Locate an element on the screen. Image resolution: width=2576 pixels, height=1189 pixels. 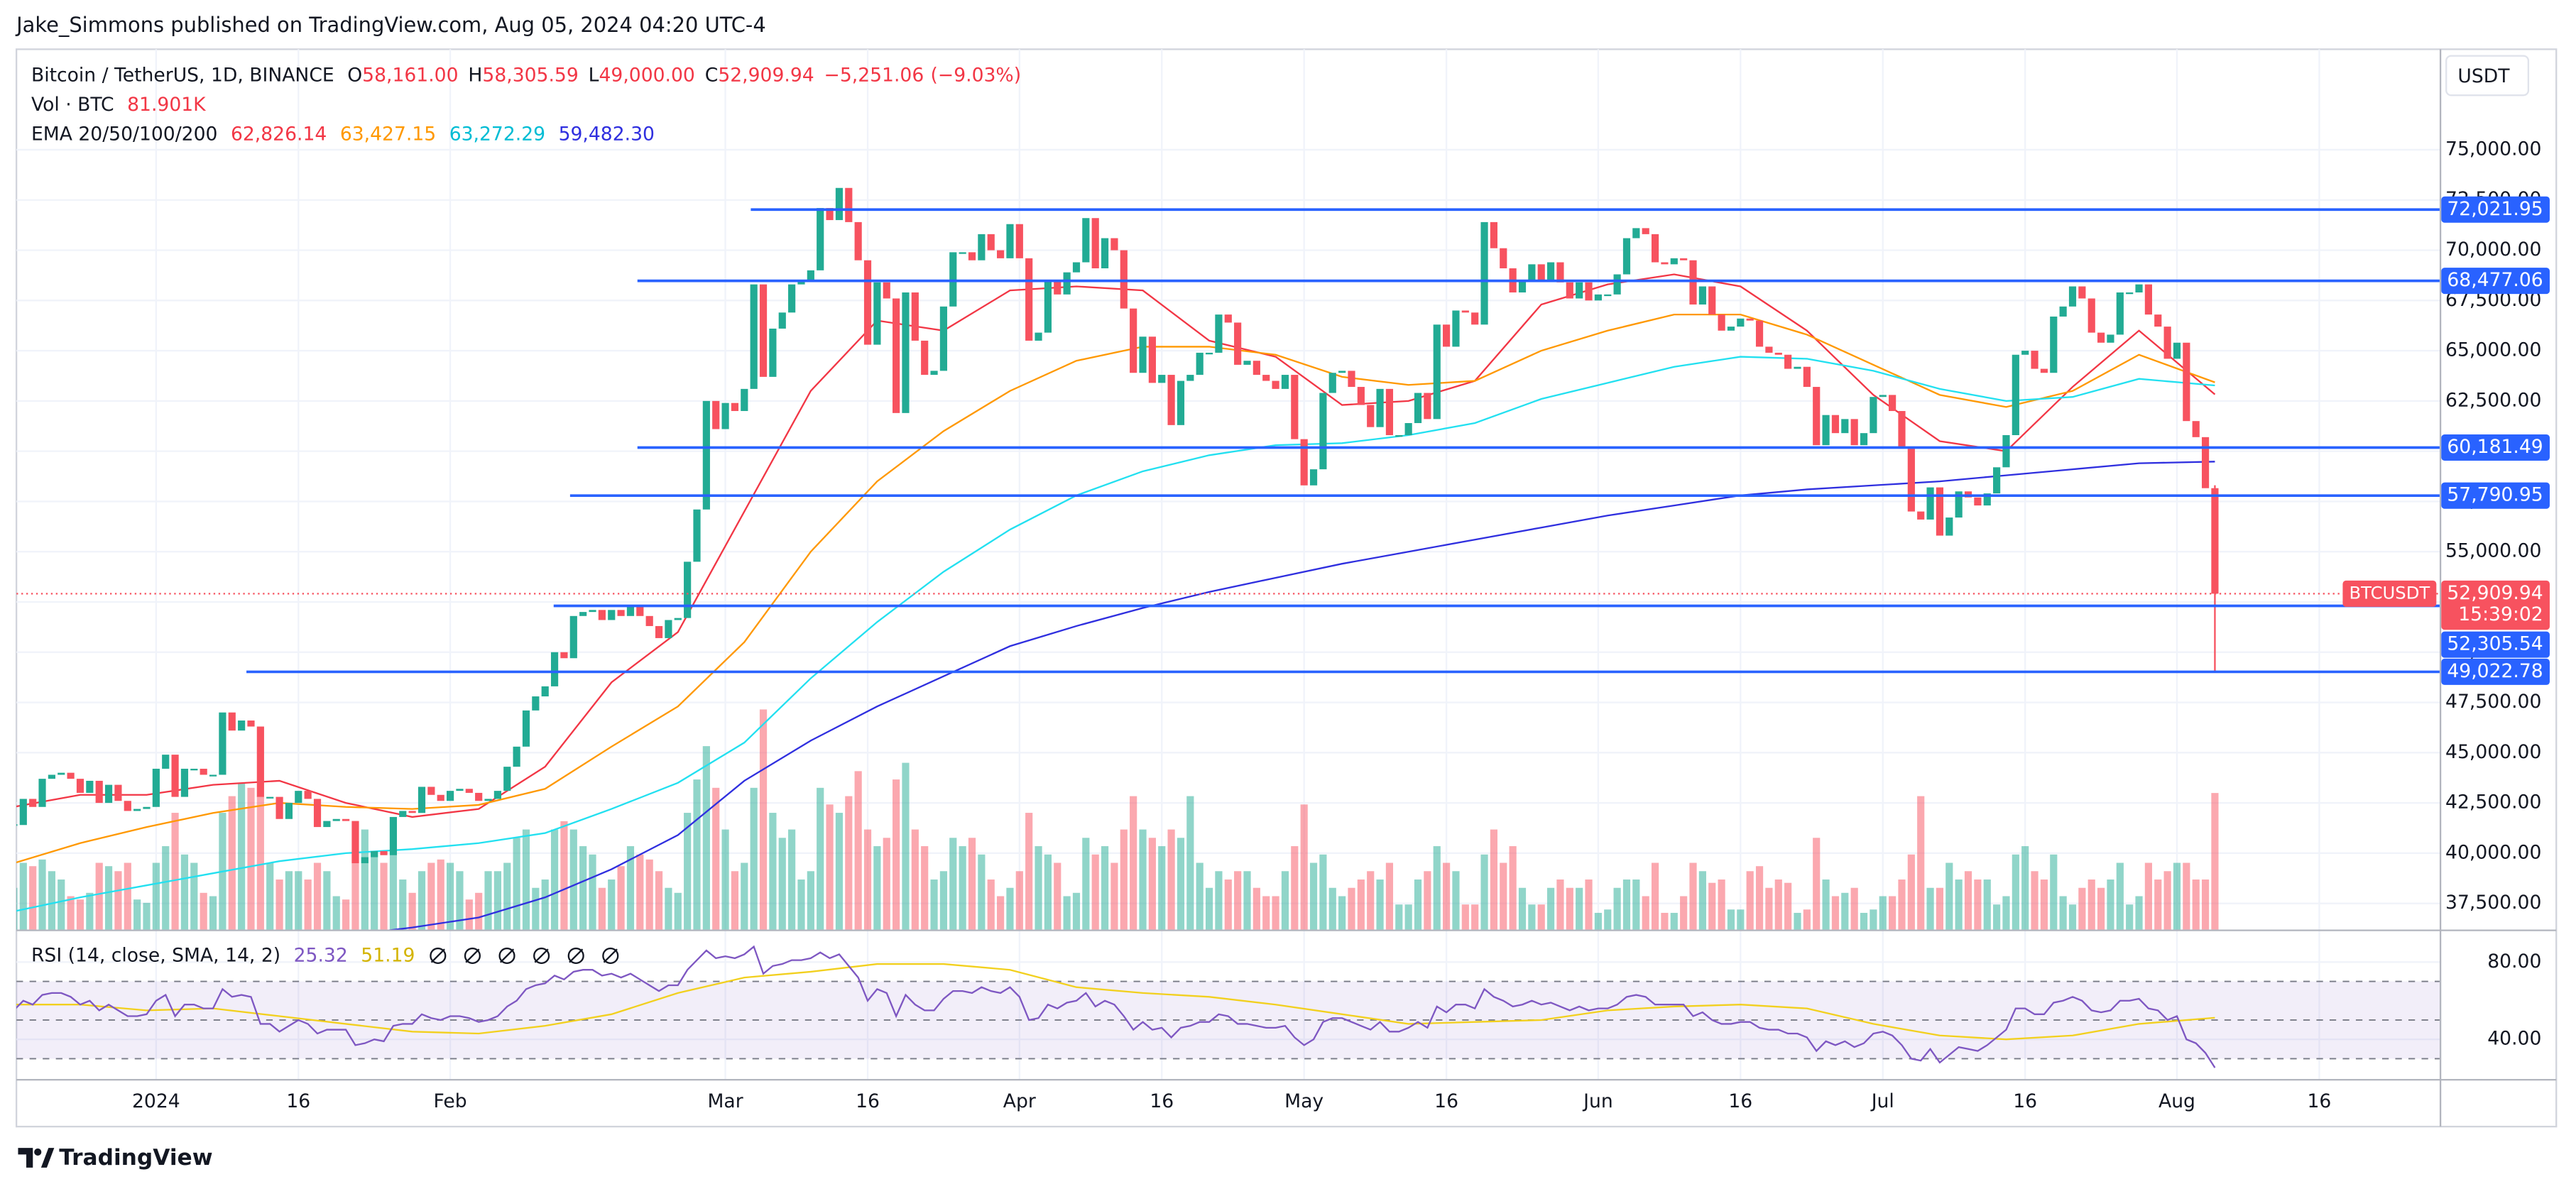
currency: USDT is located at coordinates (2483, 76).